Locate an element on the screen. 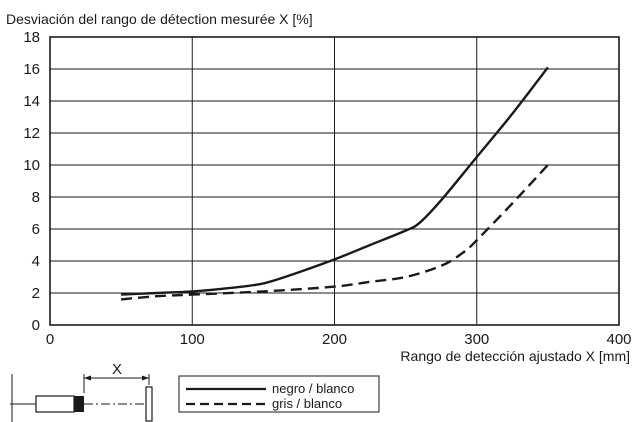  legend-box is located at coordinates (279, 394).